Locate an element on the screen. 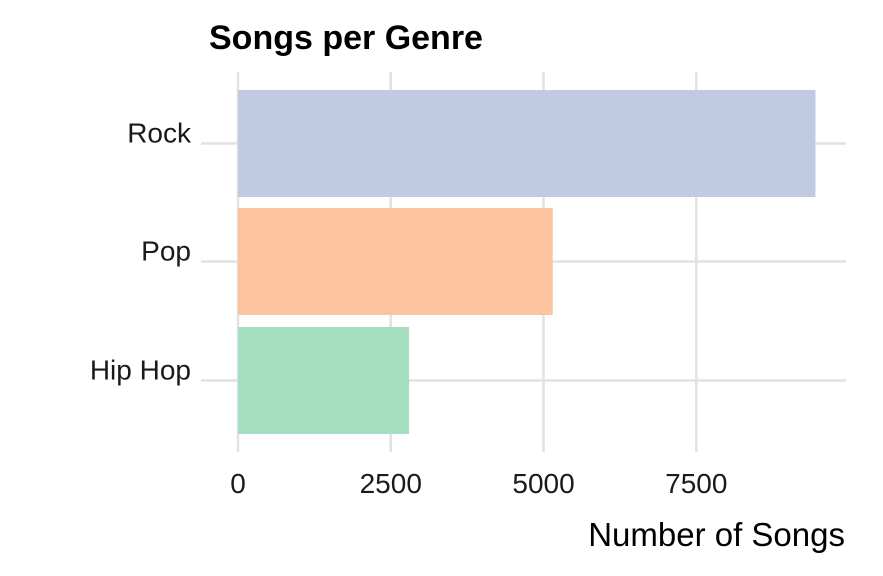 The width and height of the screenshot is (883, 576). x-axis-title: Number of Songs is located at coordinates (716, 534).